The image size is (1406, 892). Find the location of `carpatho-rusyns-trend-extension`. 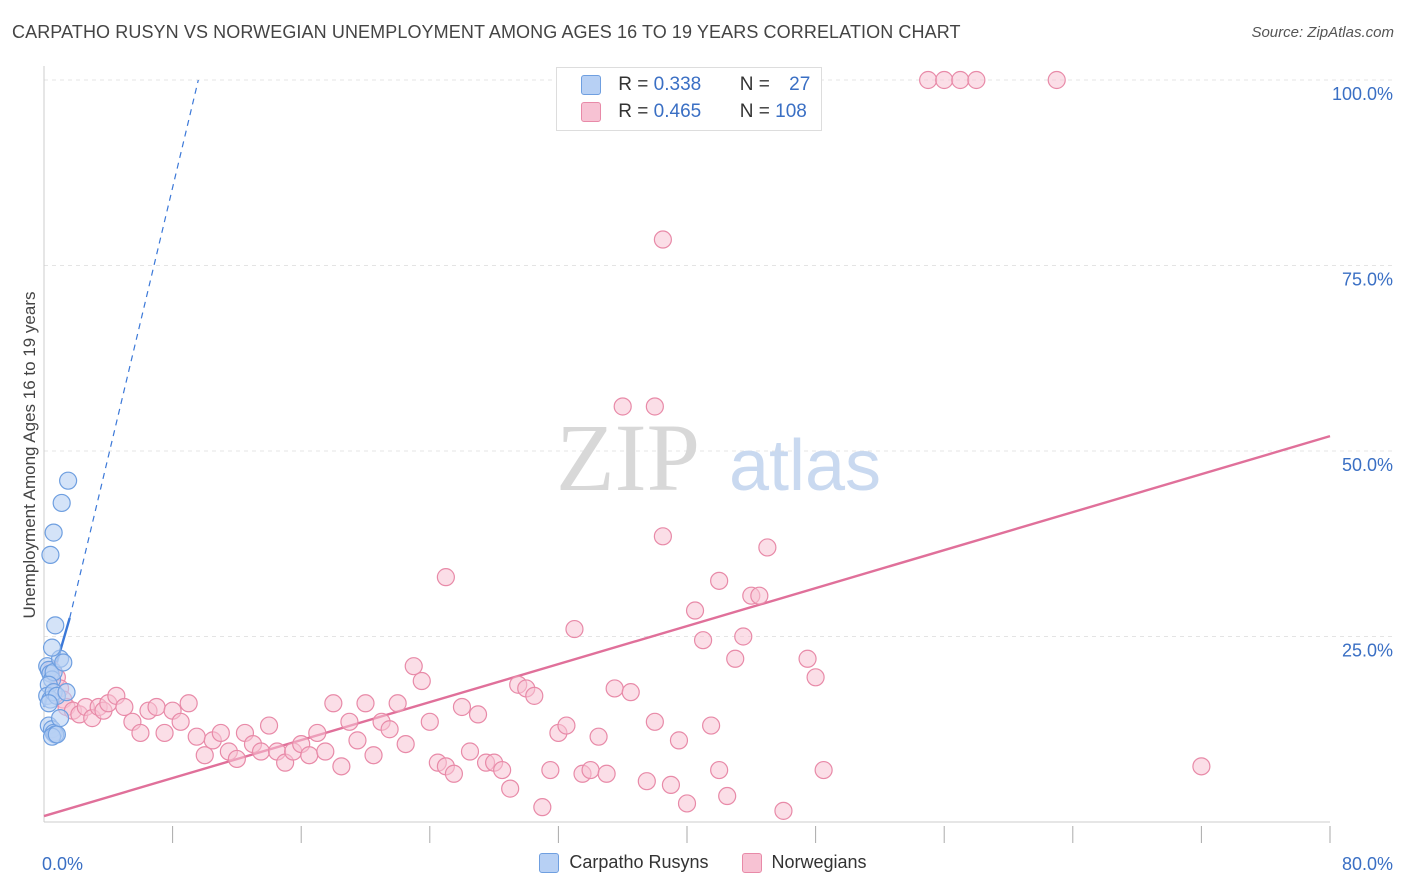

carpatho-rusyns-trend-extension is located at coordinates (134, 349).